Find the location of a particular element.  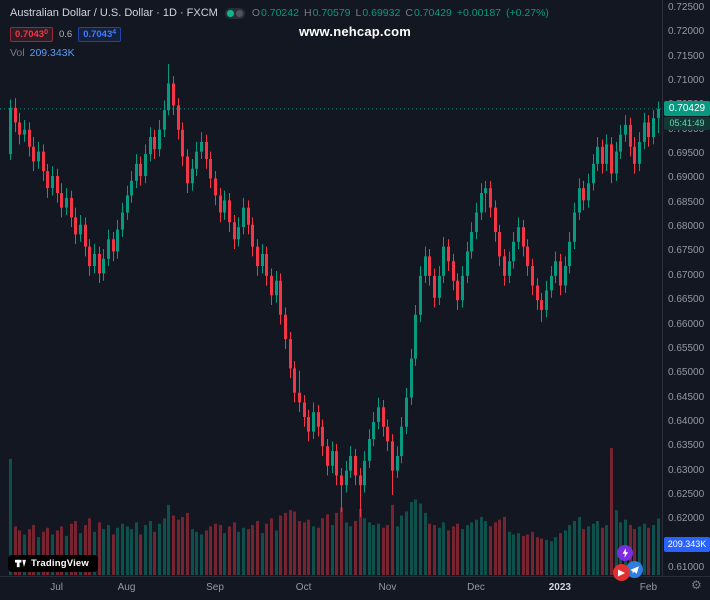

price-axis-label: 0.63000 is located at coordinates (686, 470).